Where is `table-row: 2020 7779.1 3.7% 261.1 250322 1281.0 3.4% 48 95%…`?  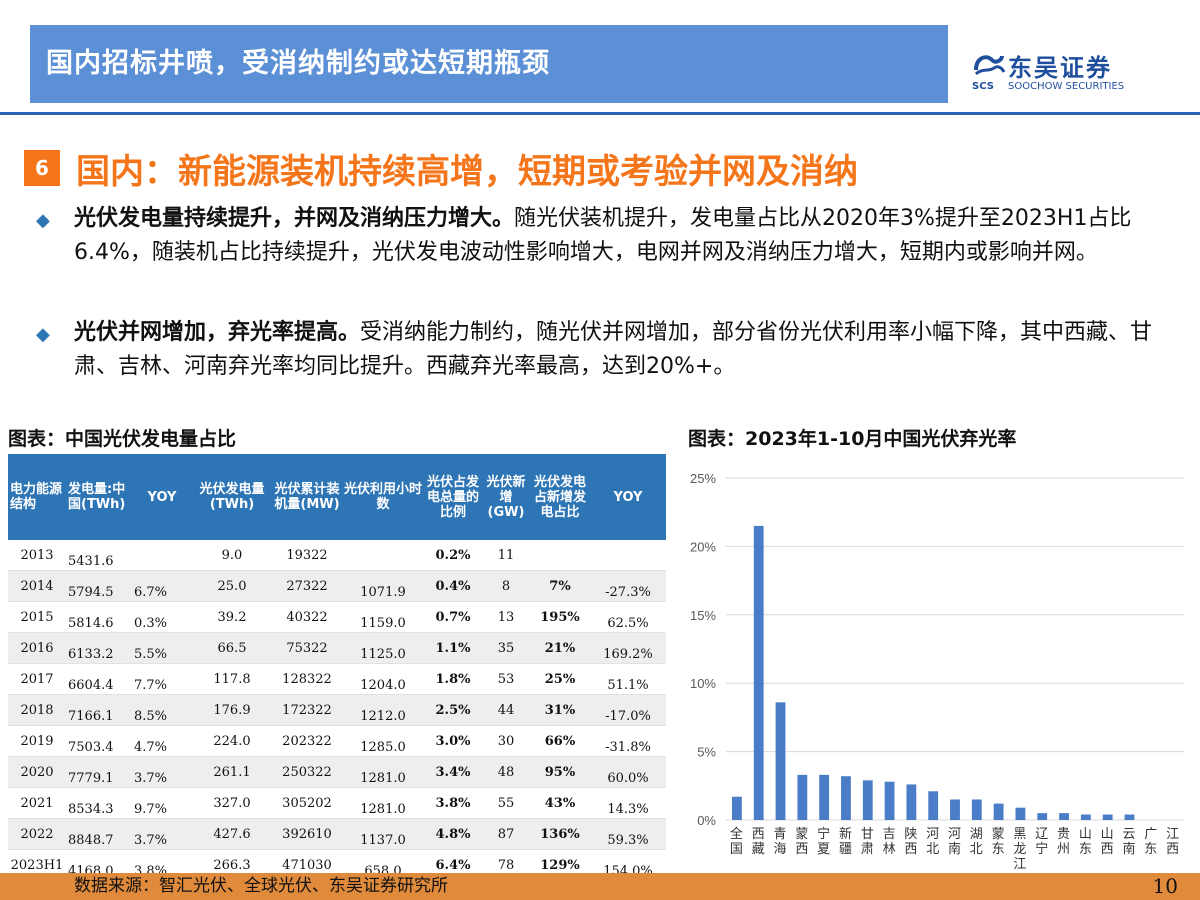
table-row: 2020 7779.1 3.7% 261.1 250322 1281.0 3.4% 48 95%… is located at coordinates (337, 772).